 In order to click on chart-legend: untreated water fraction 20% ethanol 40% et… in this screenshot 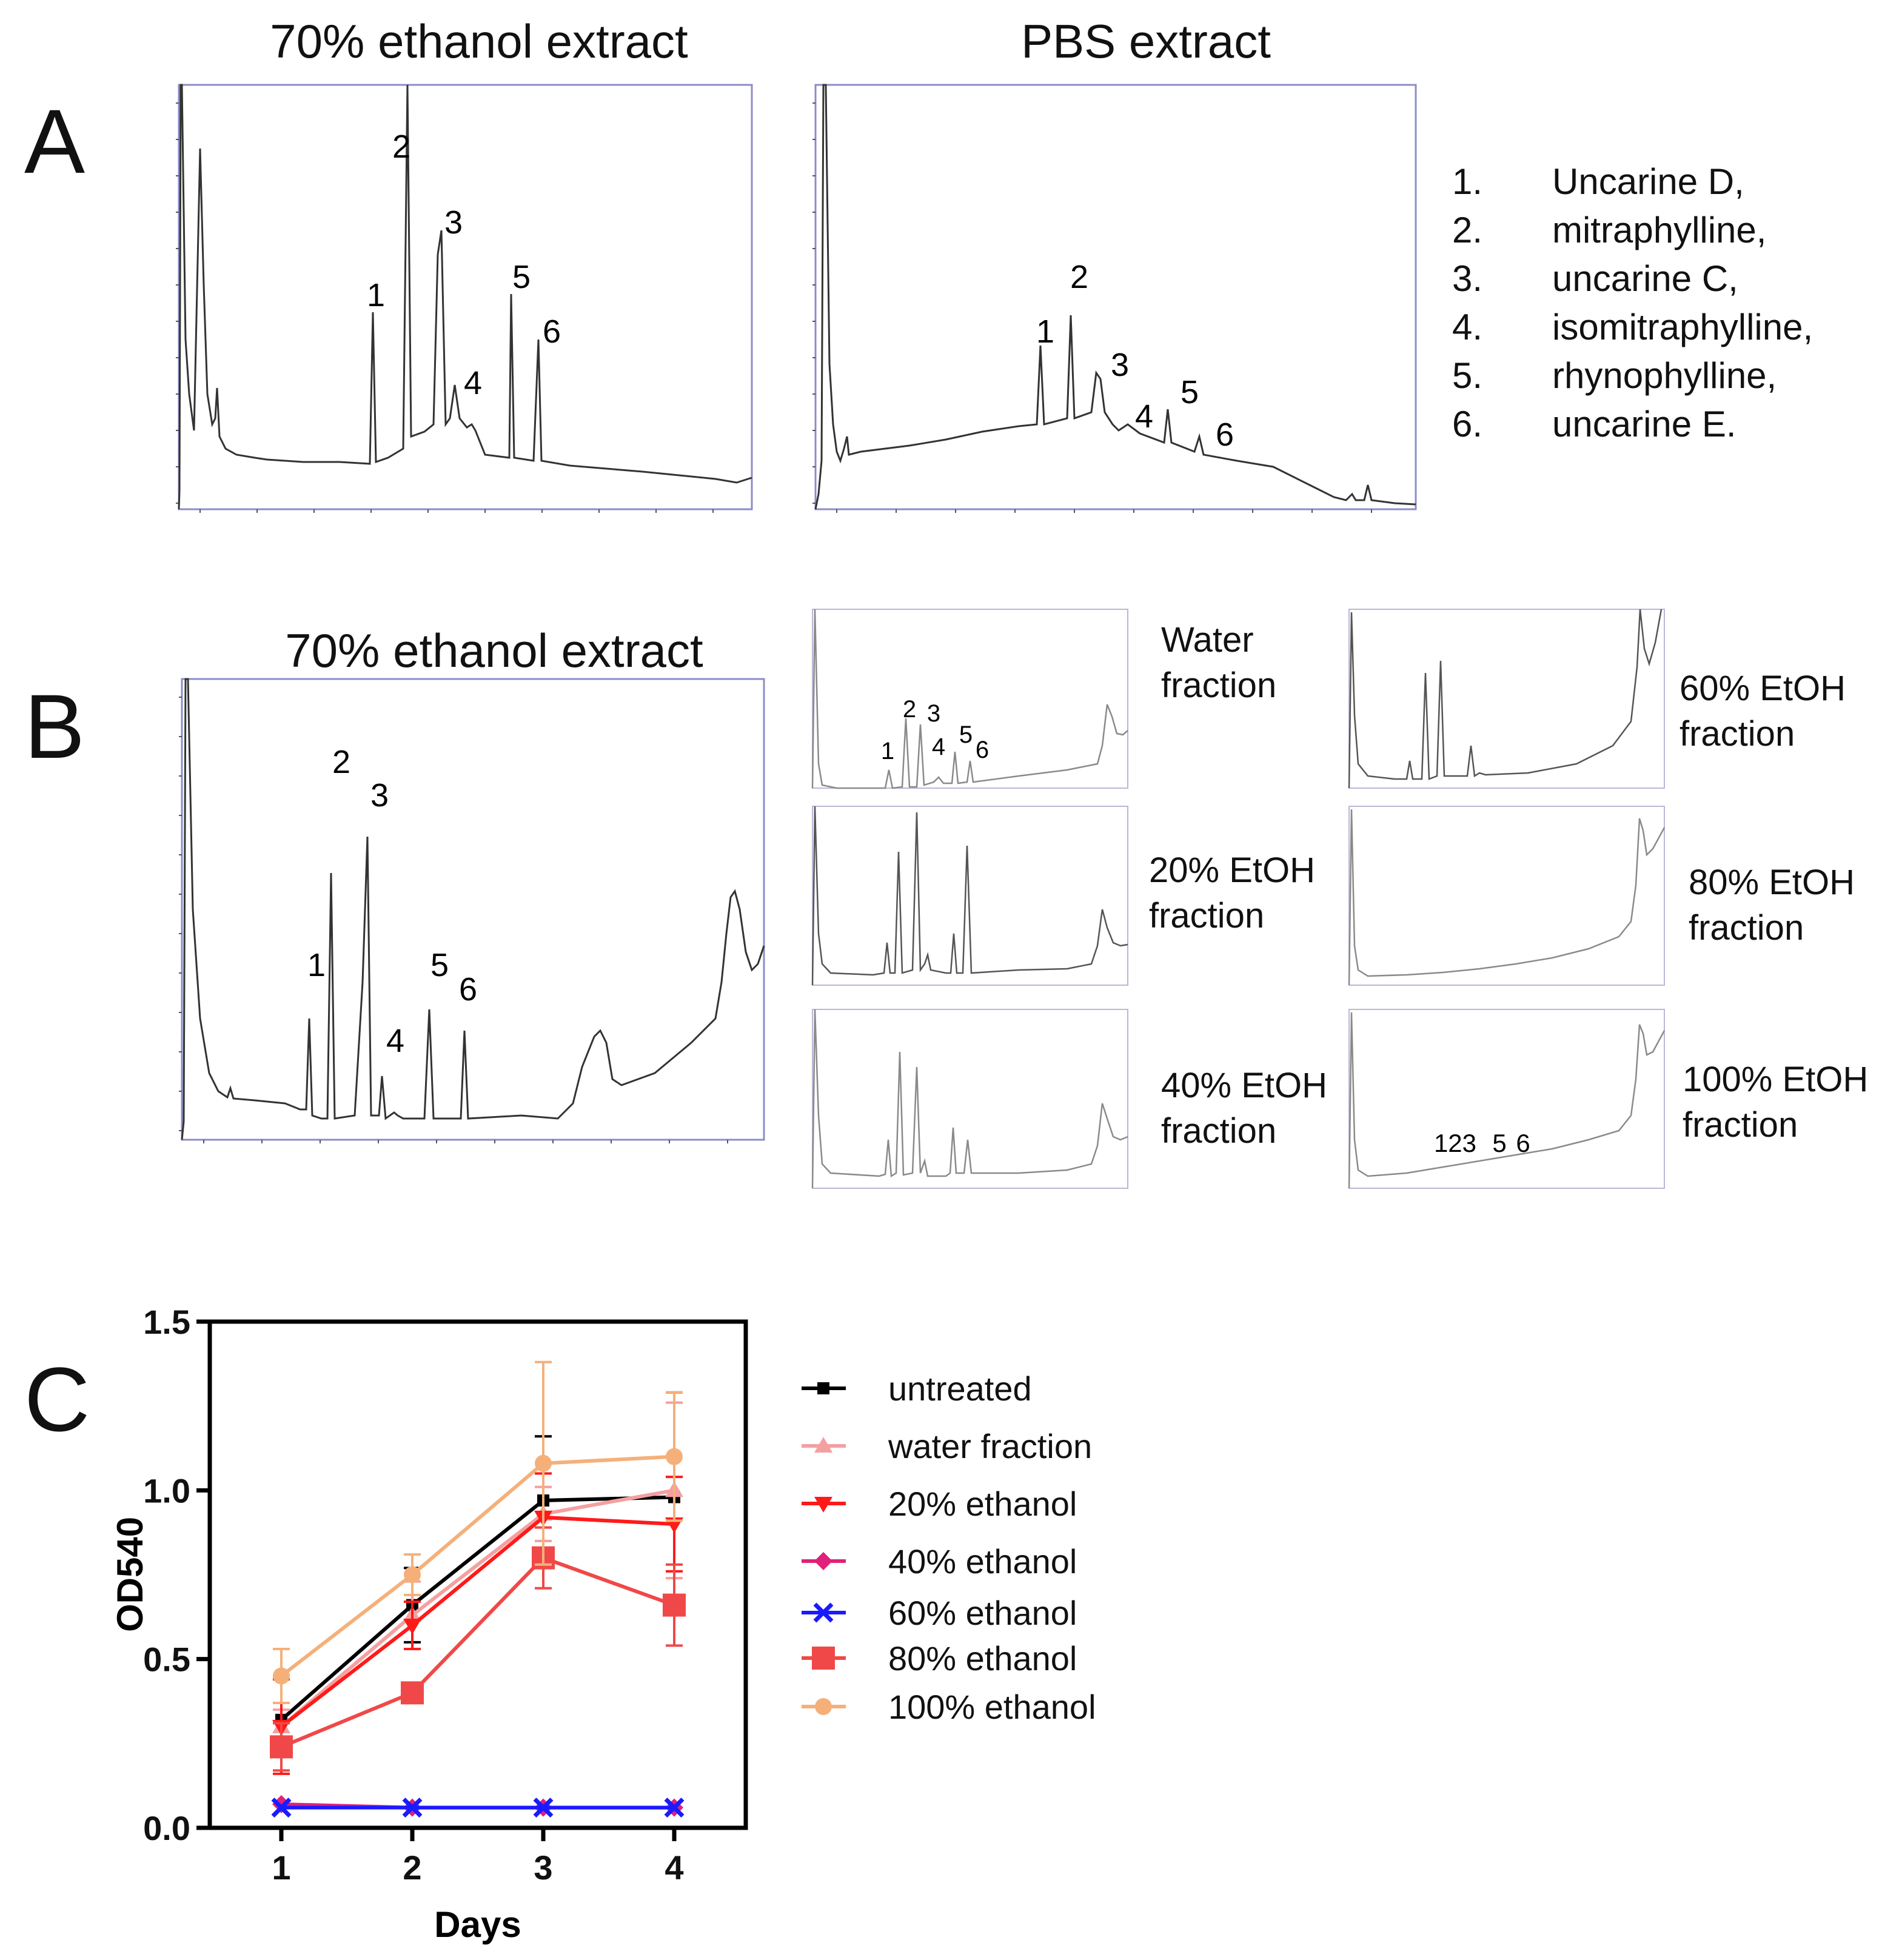, I will do `click(949, 1548)`.